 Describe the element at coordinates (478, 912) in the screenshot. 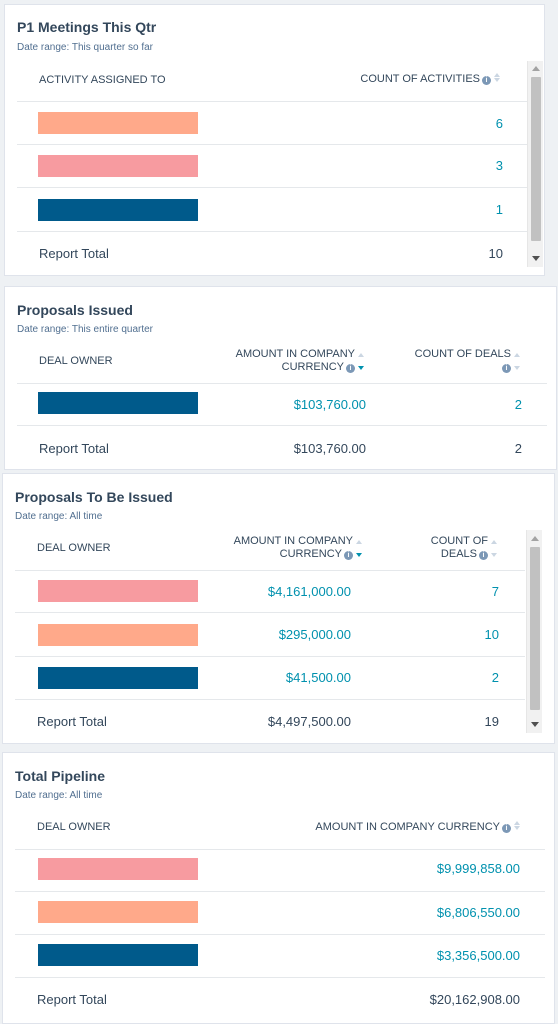

I see `amount-link: $6,806,550.00` at that location.